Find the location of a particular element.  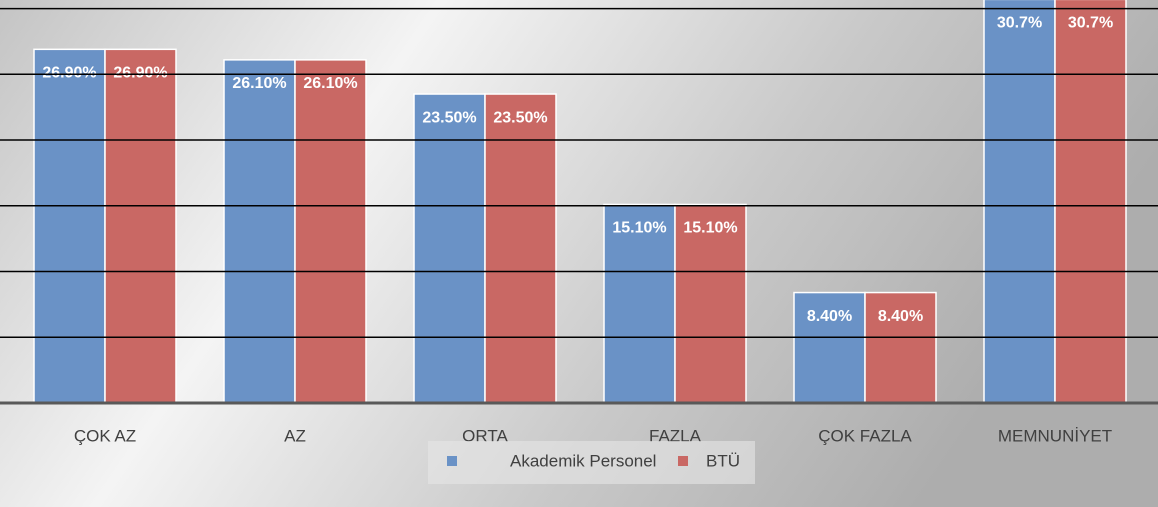

x-tick-label: ÇOK FAZLA is located at coordinates (865, 435).